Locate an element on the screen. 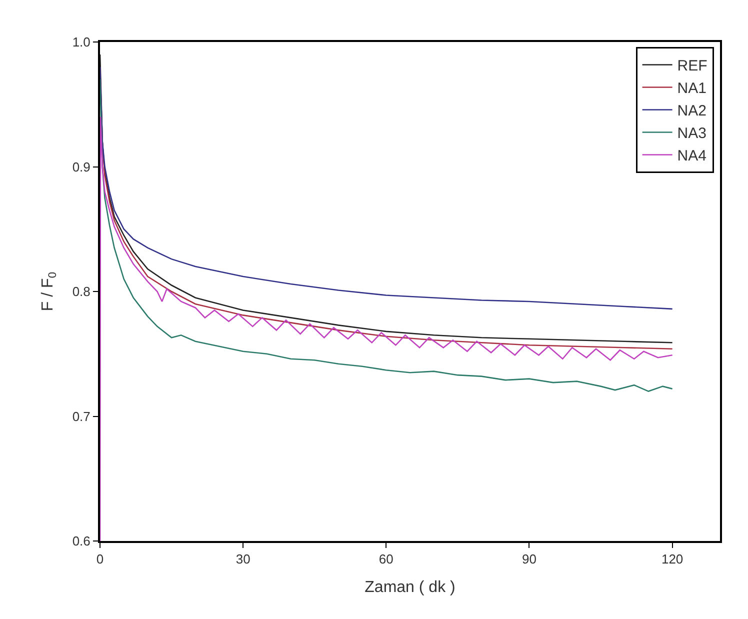  x-axis-title: Zaman ( dk ) is located at coordinates (410, 587).